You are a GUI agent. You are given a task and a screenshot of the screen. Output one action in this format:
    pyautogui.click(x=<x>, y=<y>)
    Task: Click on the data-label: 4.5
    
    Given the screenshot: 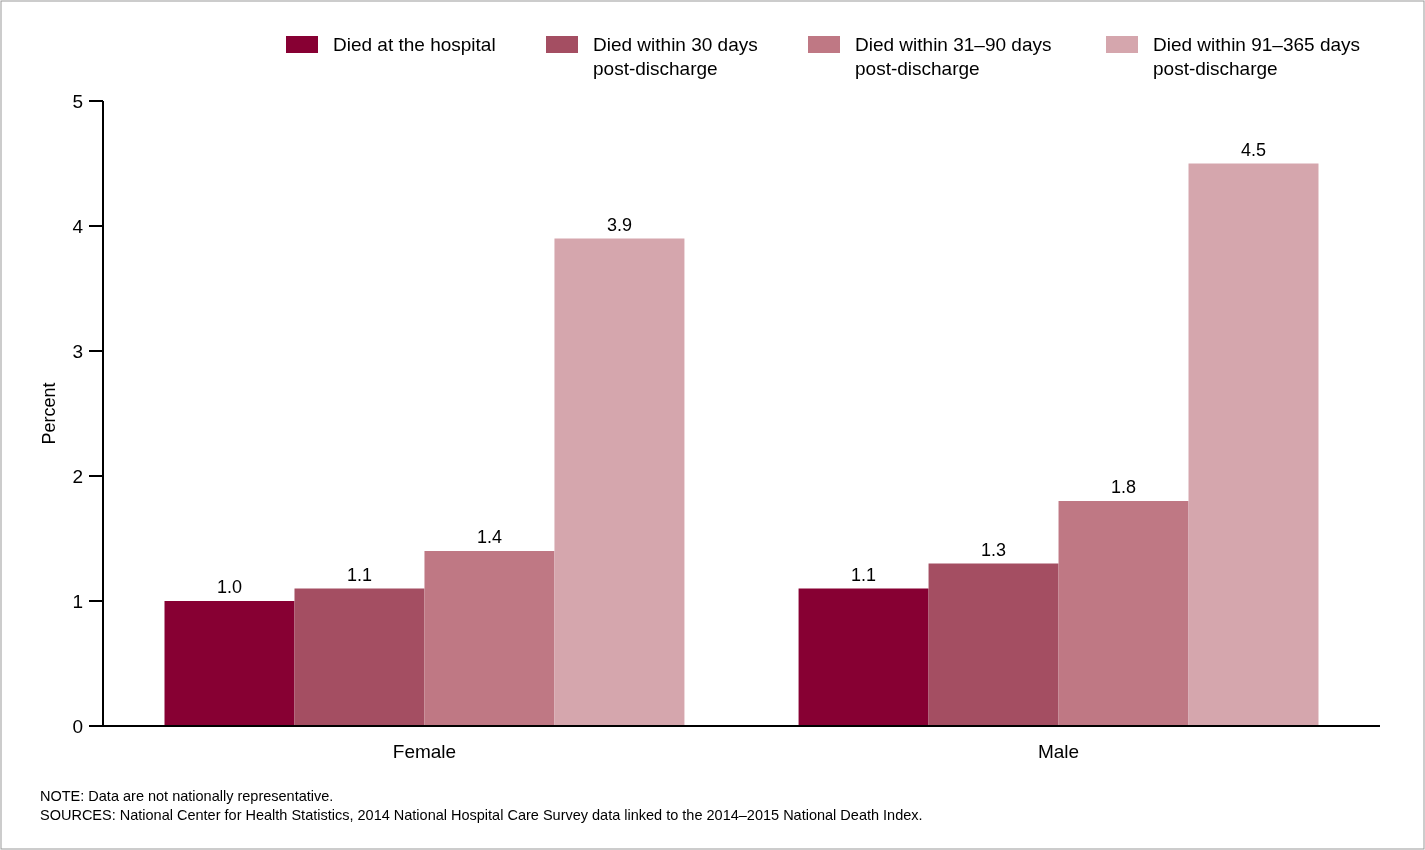 What is the action you would take?
    pyautogui.click(x=1253, y=149)
    